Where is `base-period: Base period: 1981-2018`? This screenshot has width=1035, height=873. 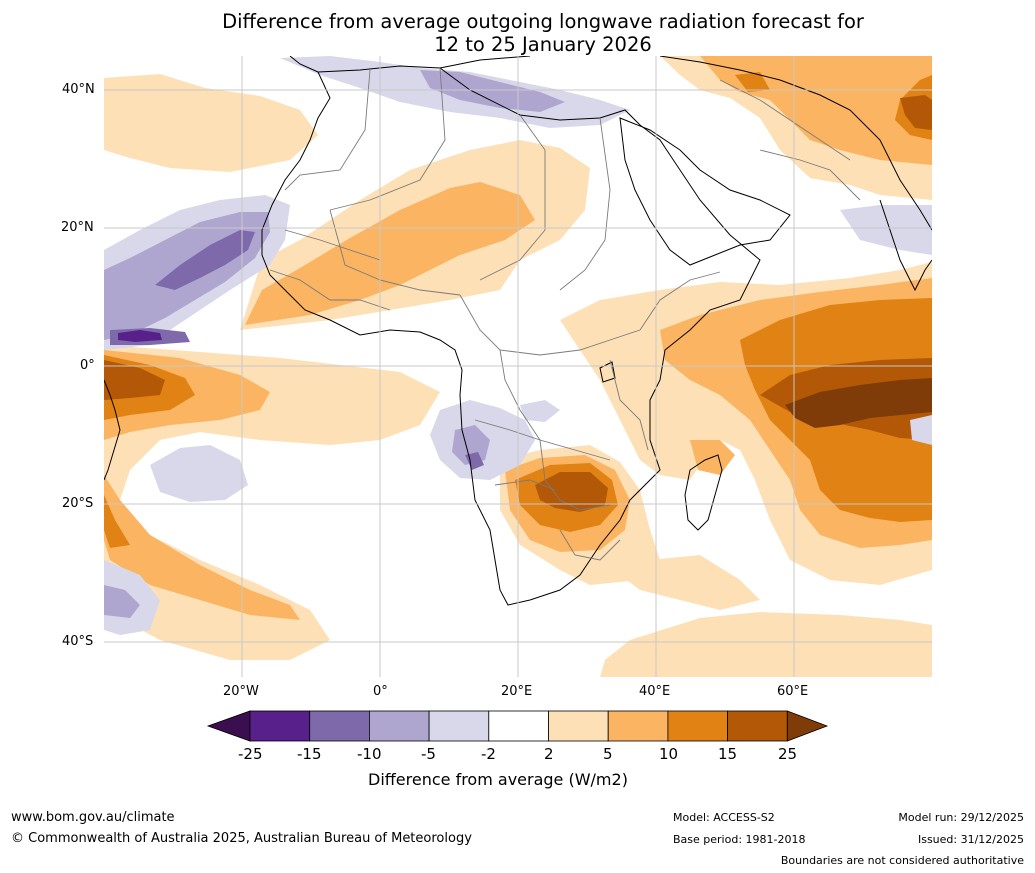 base-period: Base period: 1981-2018 is located at coordinates (739, 839).